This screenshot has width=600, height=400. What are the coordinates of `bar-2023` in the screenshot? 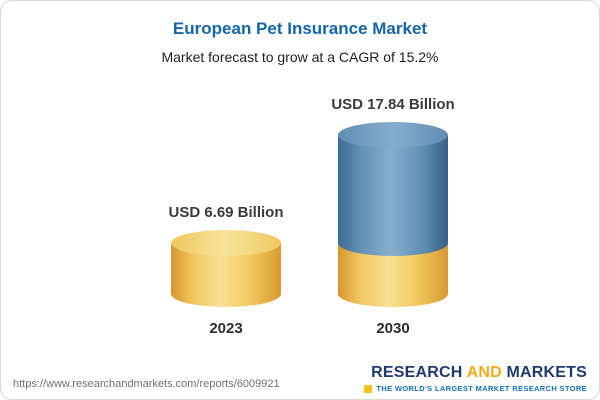 It's located at (226, 268).